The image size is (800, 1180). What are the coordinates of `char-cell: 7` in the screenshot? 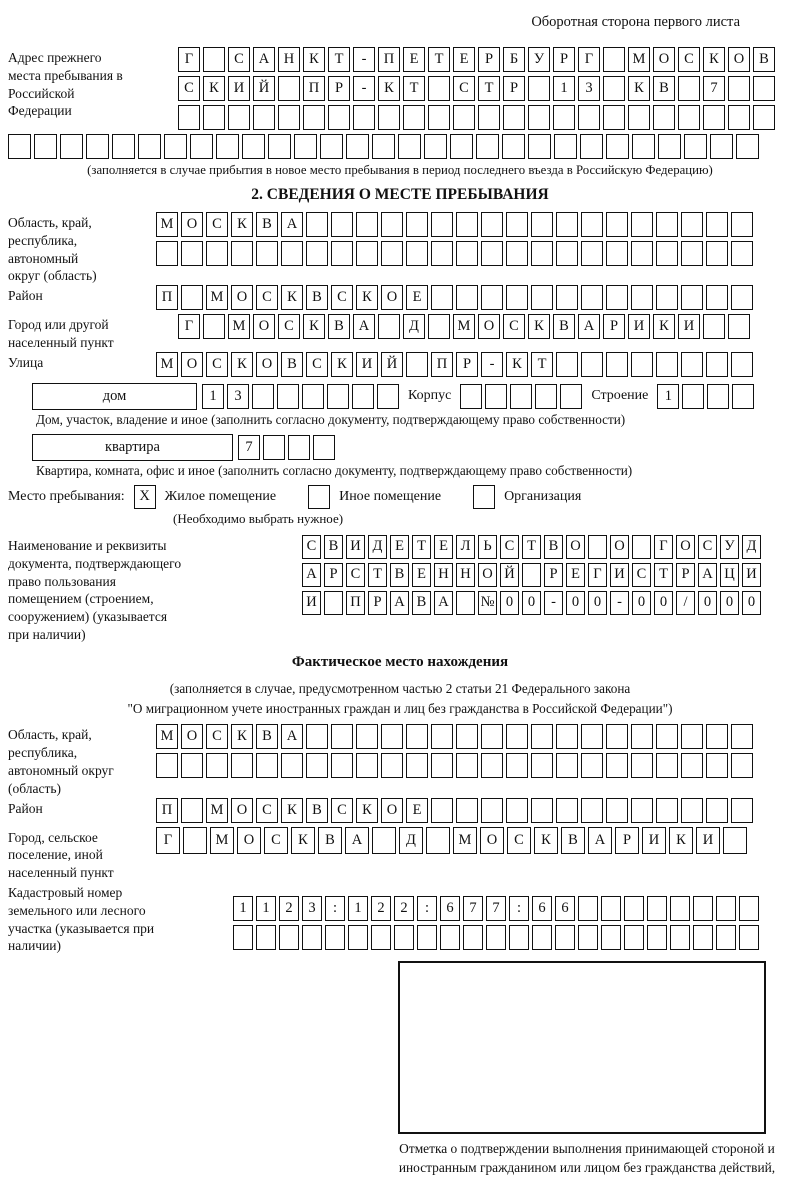 It's located at (496, 909).